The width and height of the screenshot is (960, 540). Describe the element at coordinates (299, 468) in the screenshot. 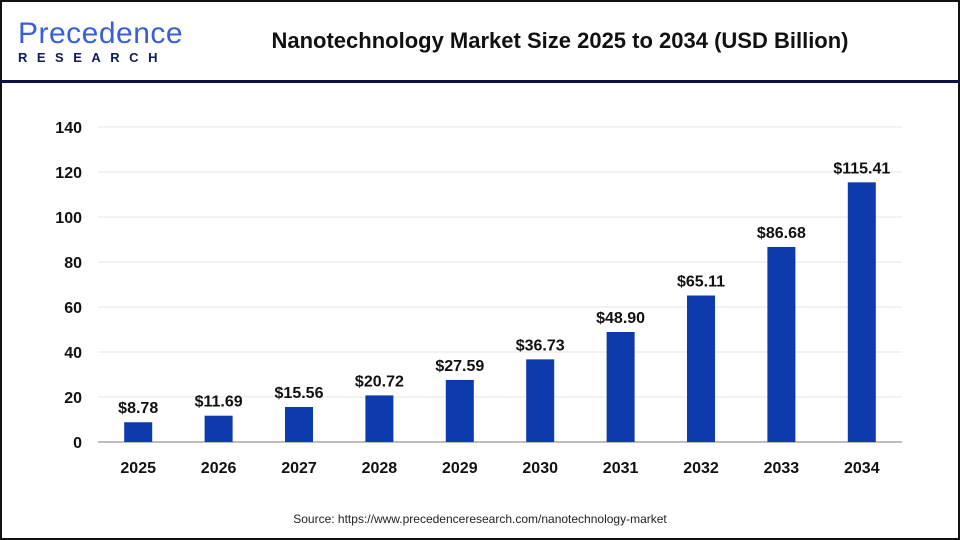

I see `x-tick-label: 2027` at that location.